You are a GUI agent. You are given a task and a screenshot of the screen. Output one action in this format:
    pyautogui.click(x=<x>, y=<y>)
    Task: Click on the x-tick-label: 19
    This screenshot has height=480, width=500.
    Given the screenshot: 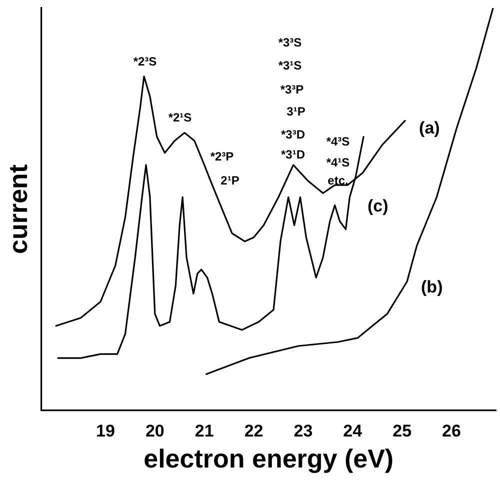 What is the action you would take?
    pyautogui.click(x=105, y=430)
    